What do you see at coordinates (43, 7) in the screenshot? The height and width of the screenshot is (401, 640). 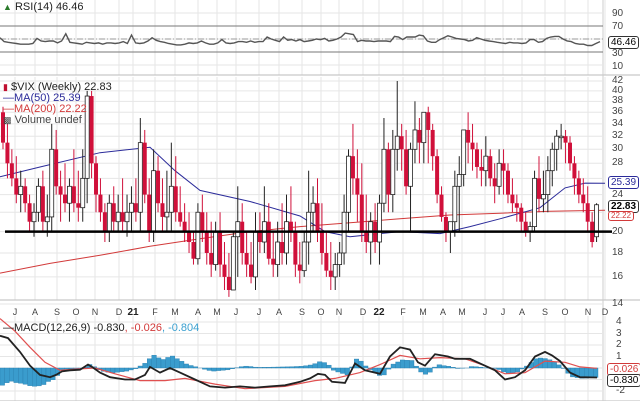 I see `rsi-title: ▲ RSI(14) 46.46` at bounding box center [43, 7].